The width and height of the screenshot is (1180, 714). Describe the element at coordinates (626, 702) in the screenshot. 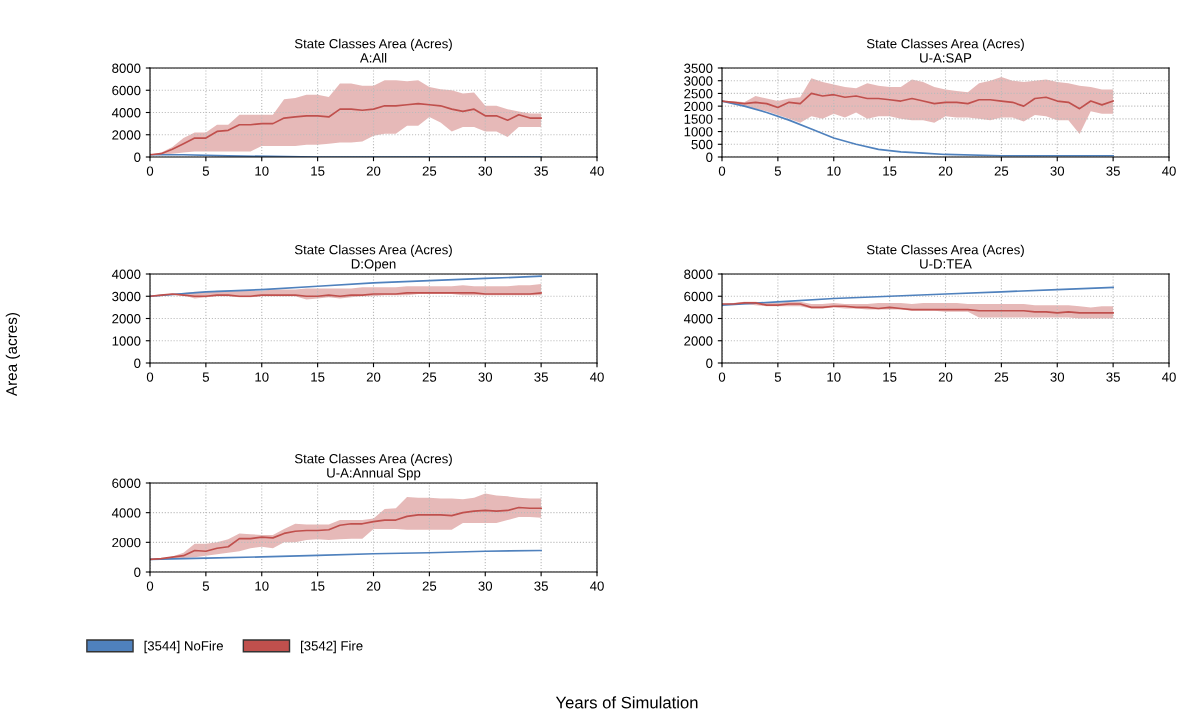

I see `x-axis-title: Years of Simulation` at that location.